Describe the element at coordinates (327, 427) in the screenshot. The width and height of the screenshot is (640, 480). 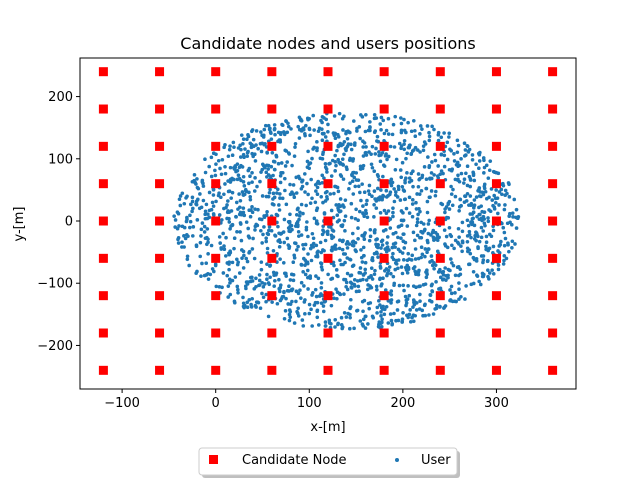
I see `x-axis-label: x-[m]` at that location.